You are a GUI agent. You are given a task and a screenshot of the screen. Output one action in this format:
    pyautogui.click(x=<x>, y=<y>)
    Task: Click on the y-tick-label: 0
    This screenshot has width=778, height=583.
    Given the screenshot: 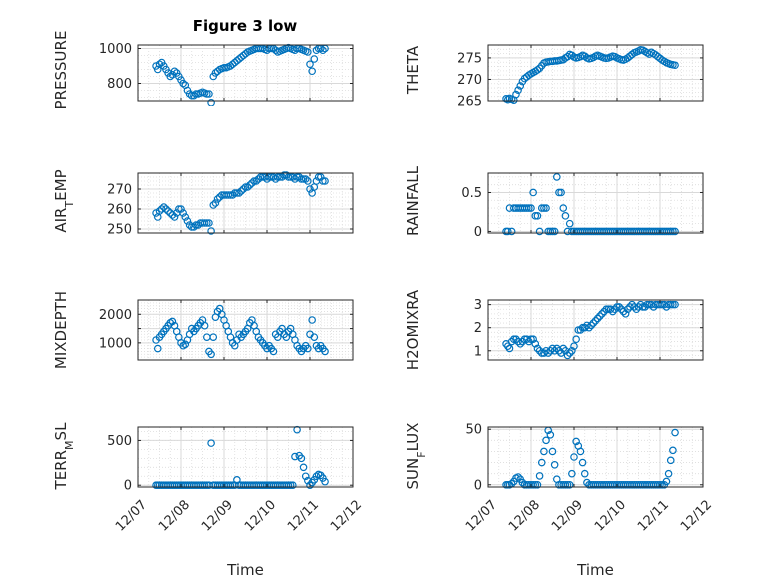 What is the action you would take?
    pyautogui.click(x=128, y=486)
    